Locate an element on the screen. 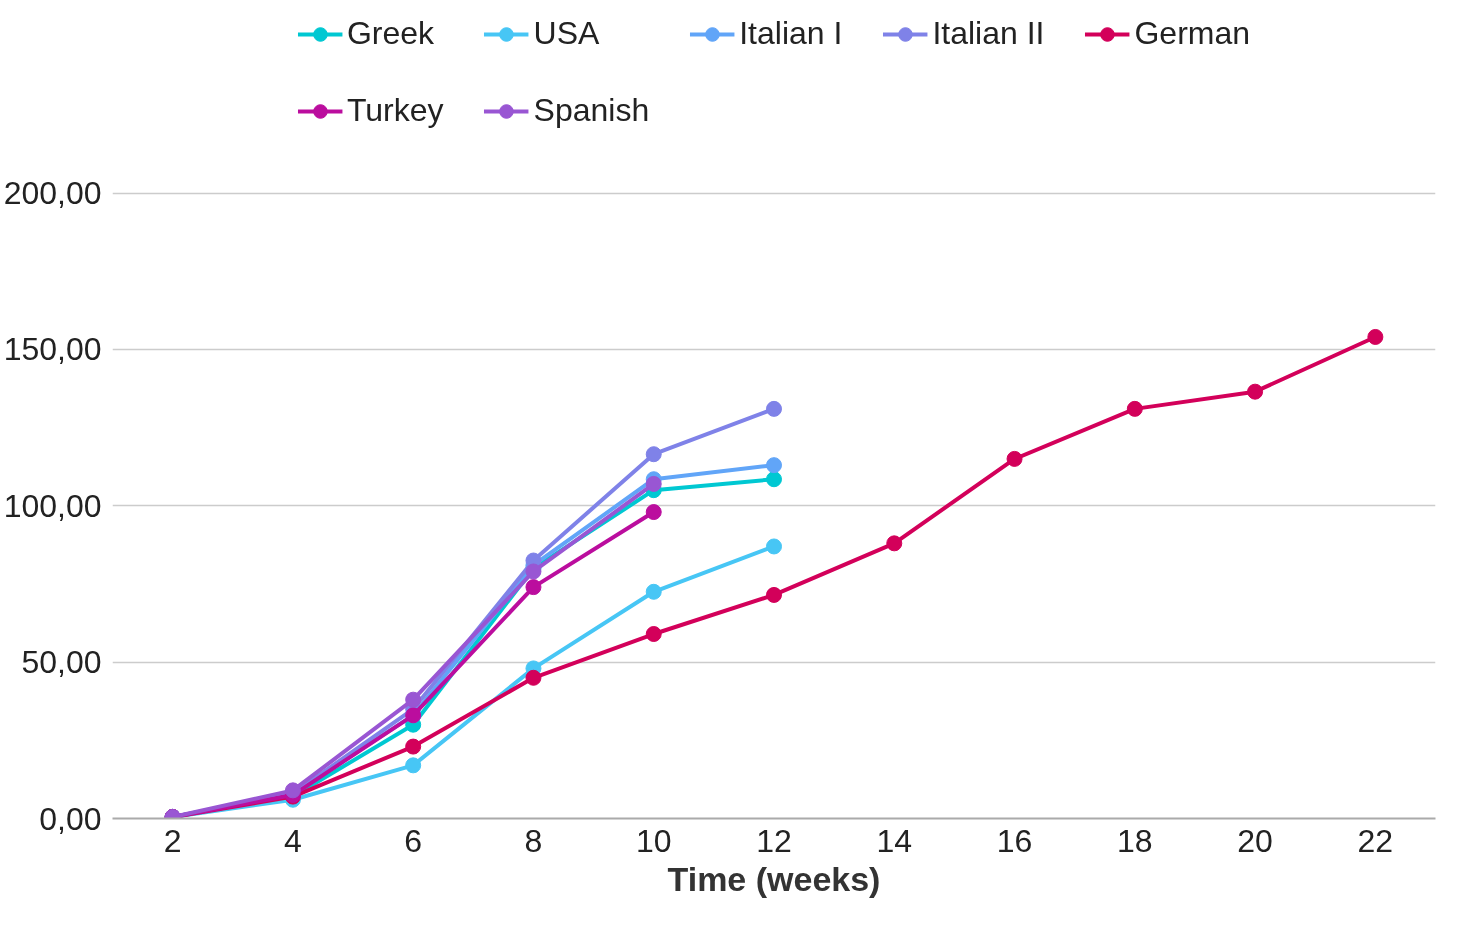 This screenshot has height=928, width=1474. x-axis-title: Time (weeks) is located at coordinates (774, 878).